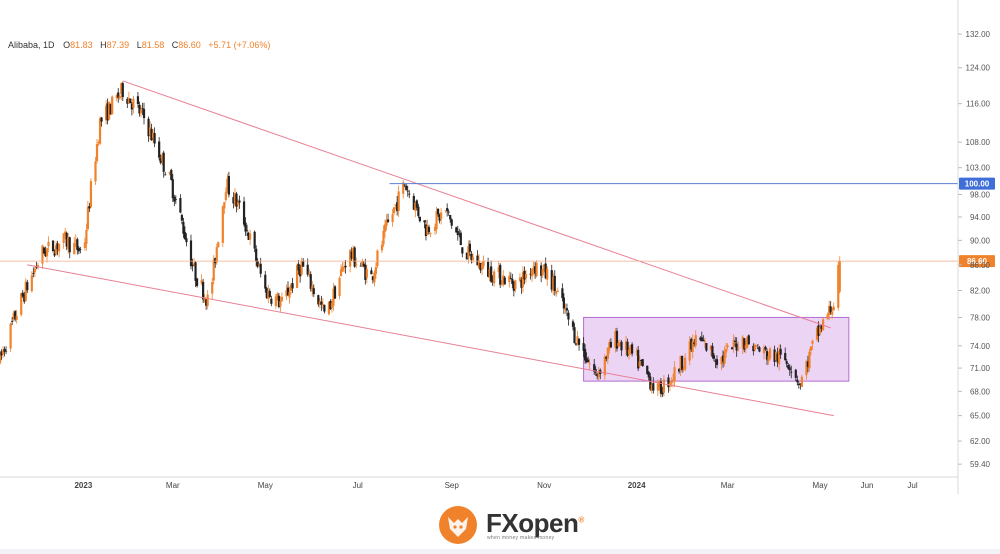  What do you see at coordinates (980, 317) in the screenshot?
I see `y-tick-label: 78.00` at bounding box center [980, 317].